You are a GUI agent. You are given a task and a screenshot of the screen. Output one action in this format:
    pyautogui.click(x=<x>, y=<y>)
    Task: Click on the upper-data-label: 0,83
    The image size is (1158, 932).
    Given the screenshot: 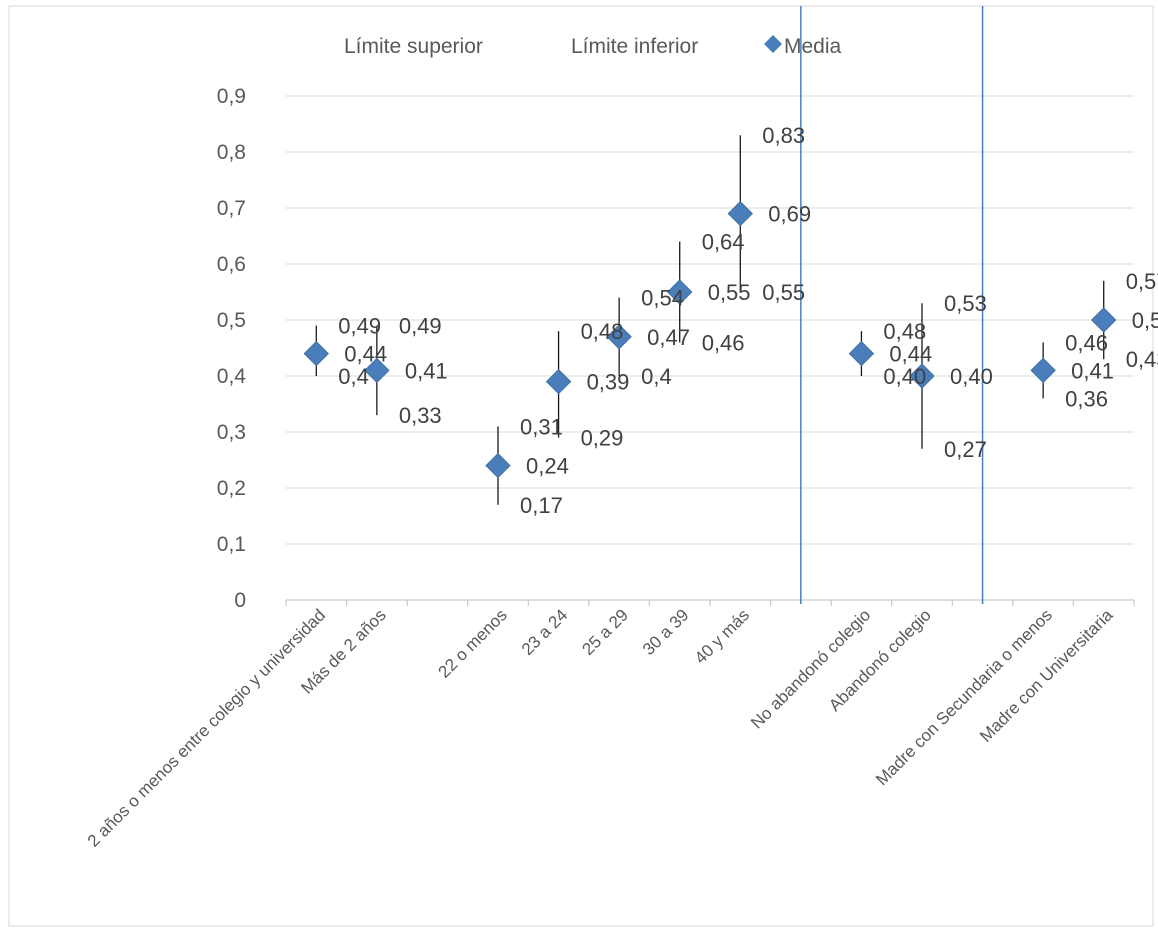 What is the action you would take?
    pyautogui.click(x=783, y=135)
    